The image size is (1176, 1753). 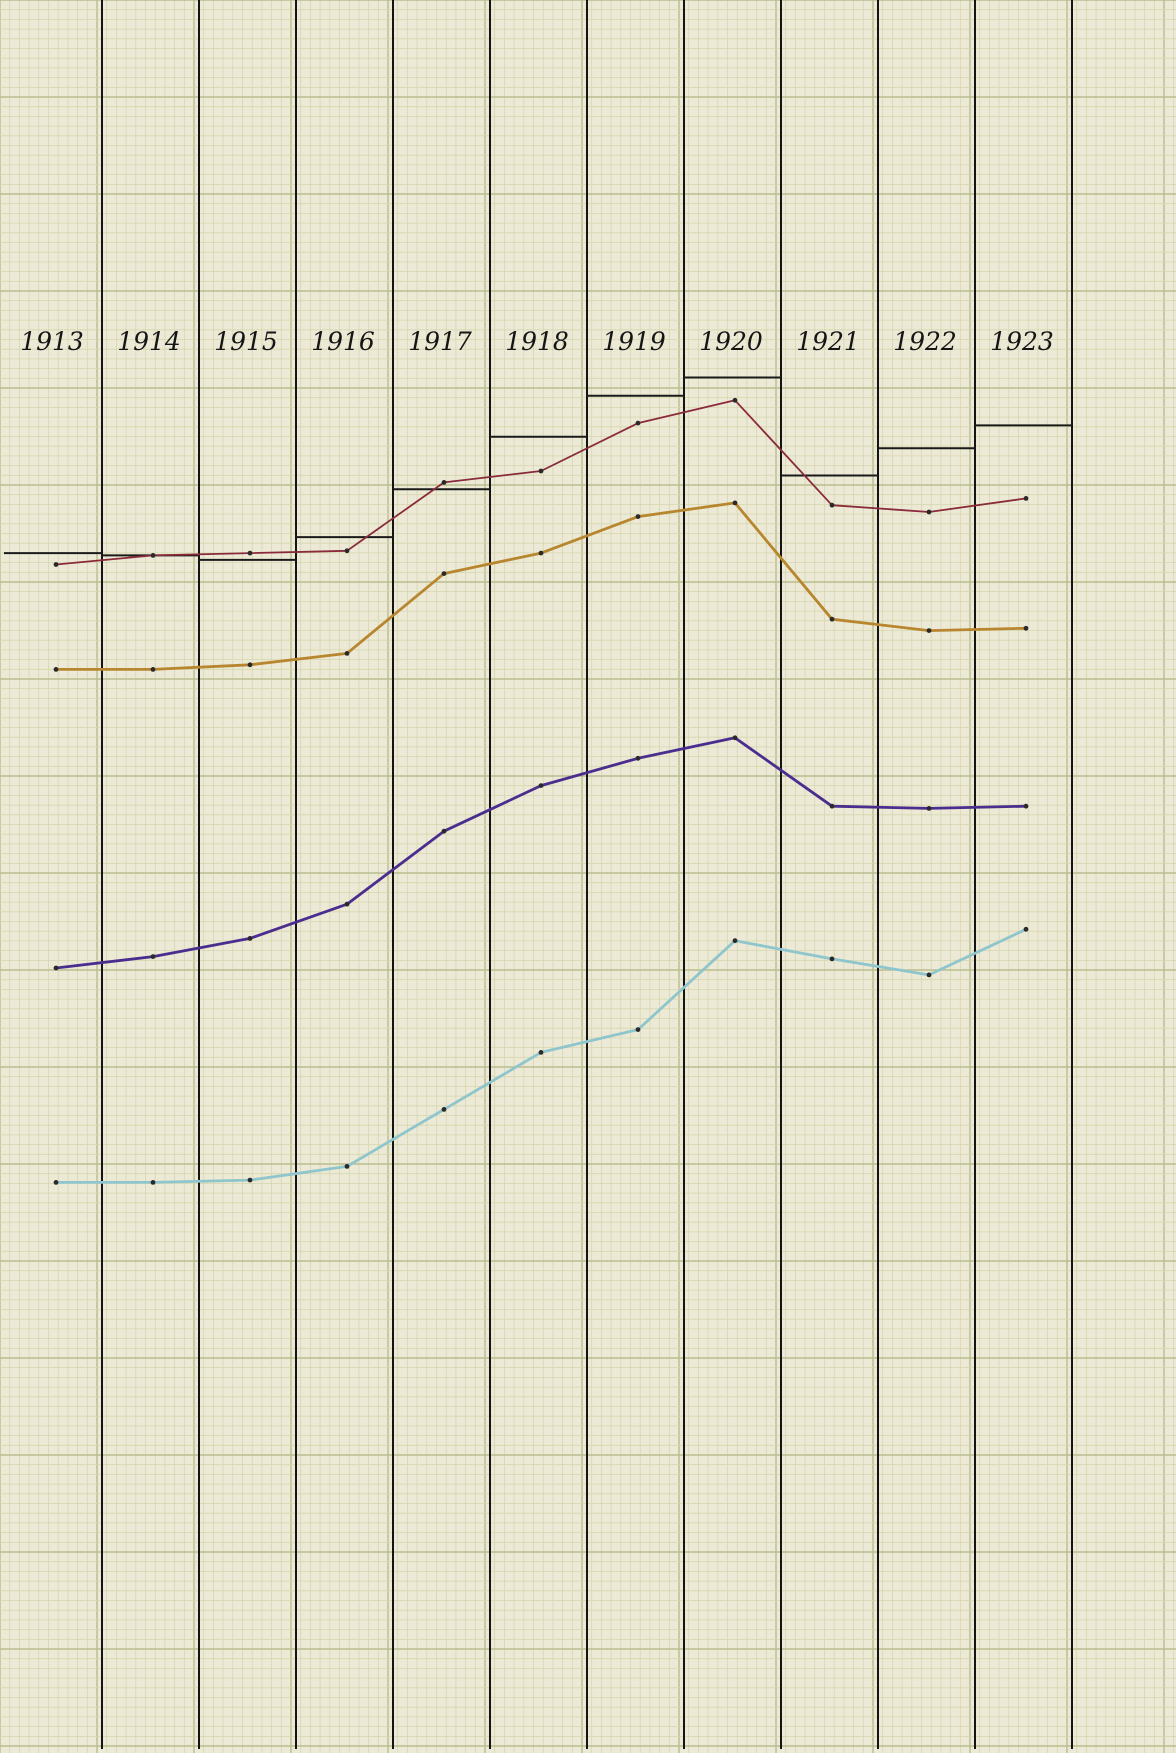 What do you see at coordinates (56, 669) in the screenshot?
I see `series-2-point-1913` at bounding box center [56, 669].